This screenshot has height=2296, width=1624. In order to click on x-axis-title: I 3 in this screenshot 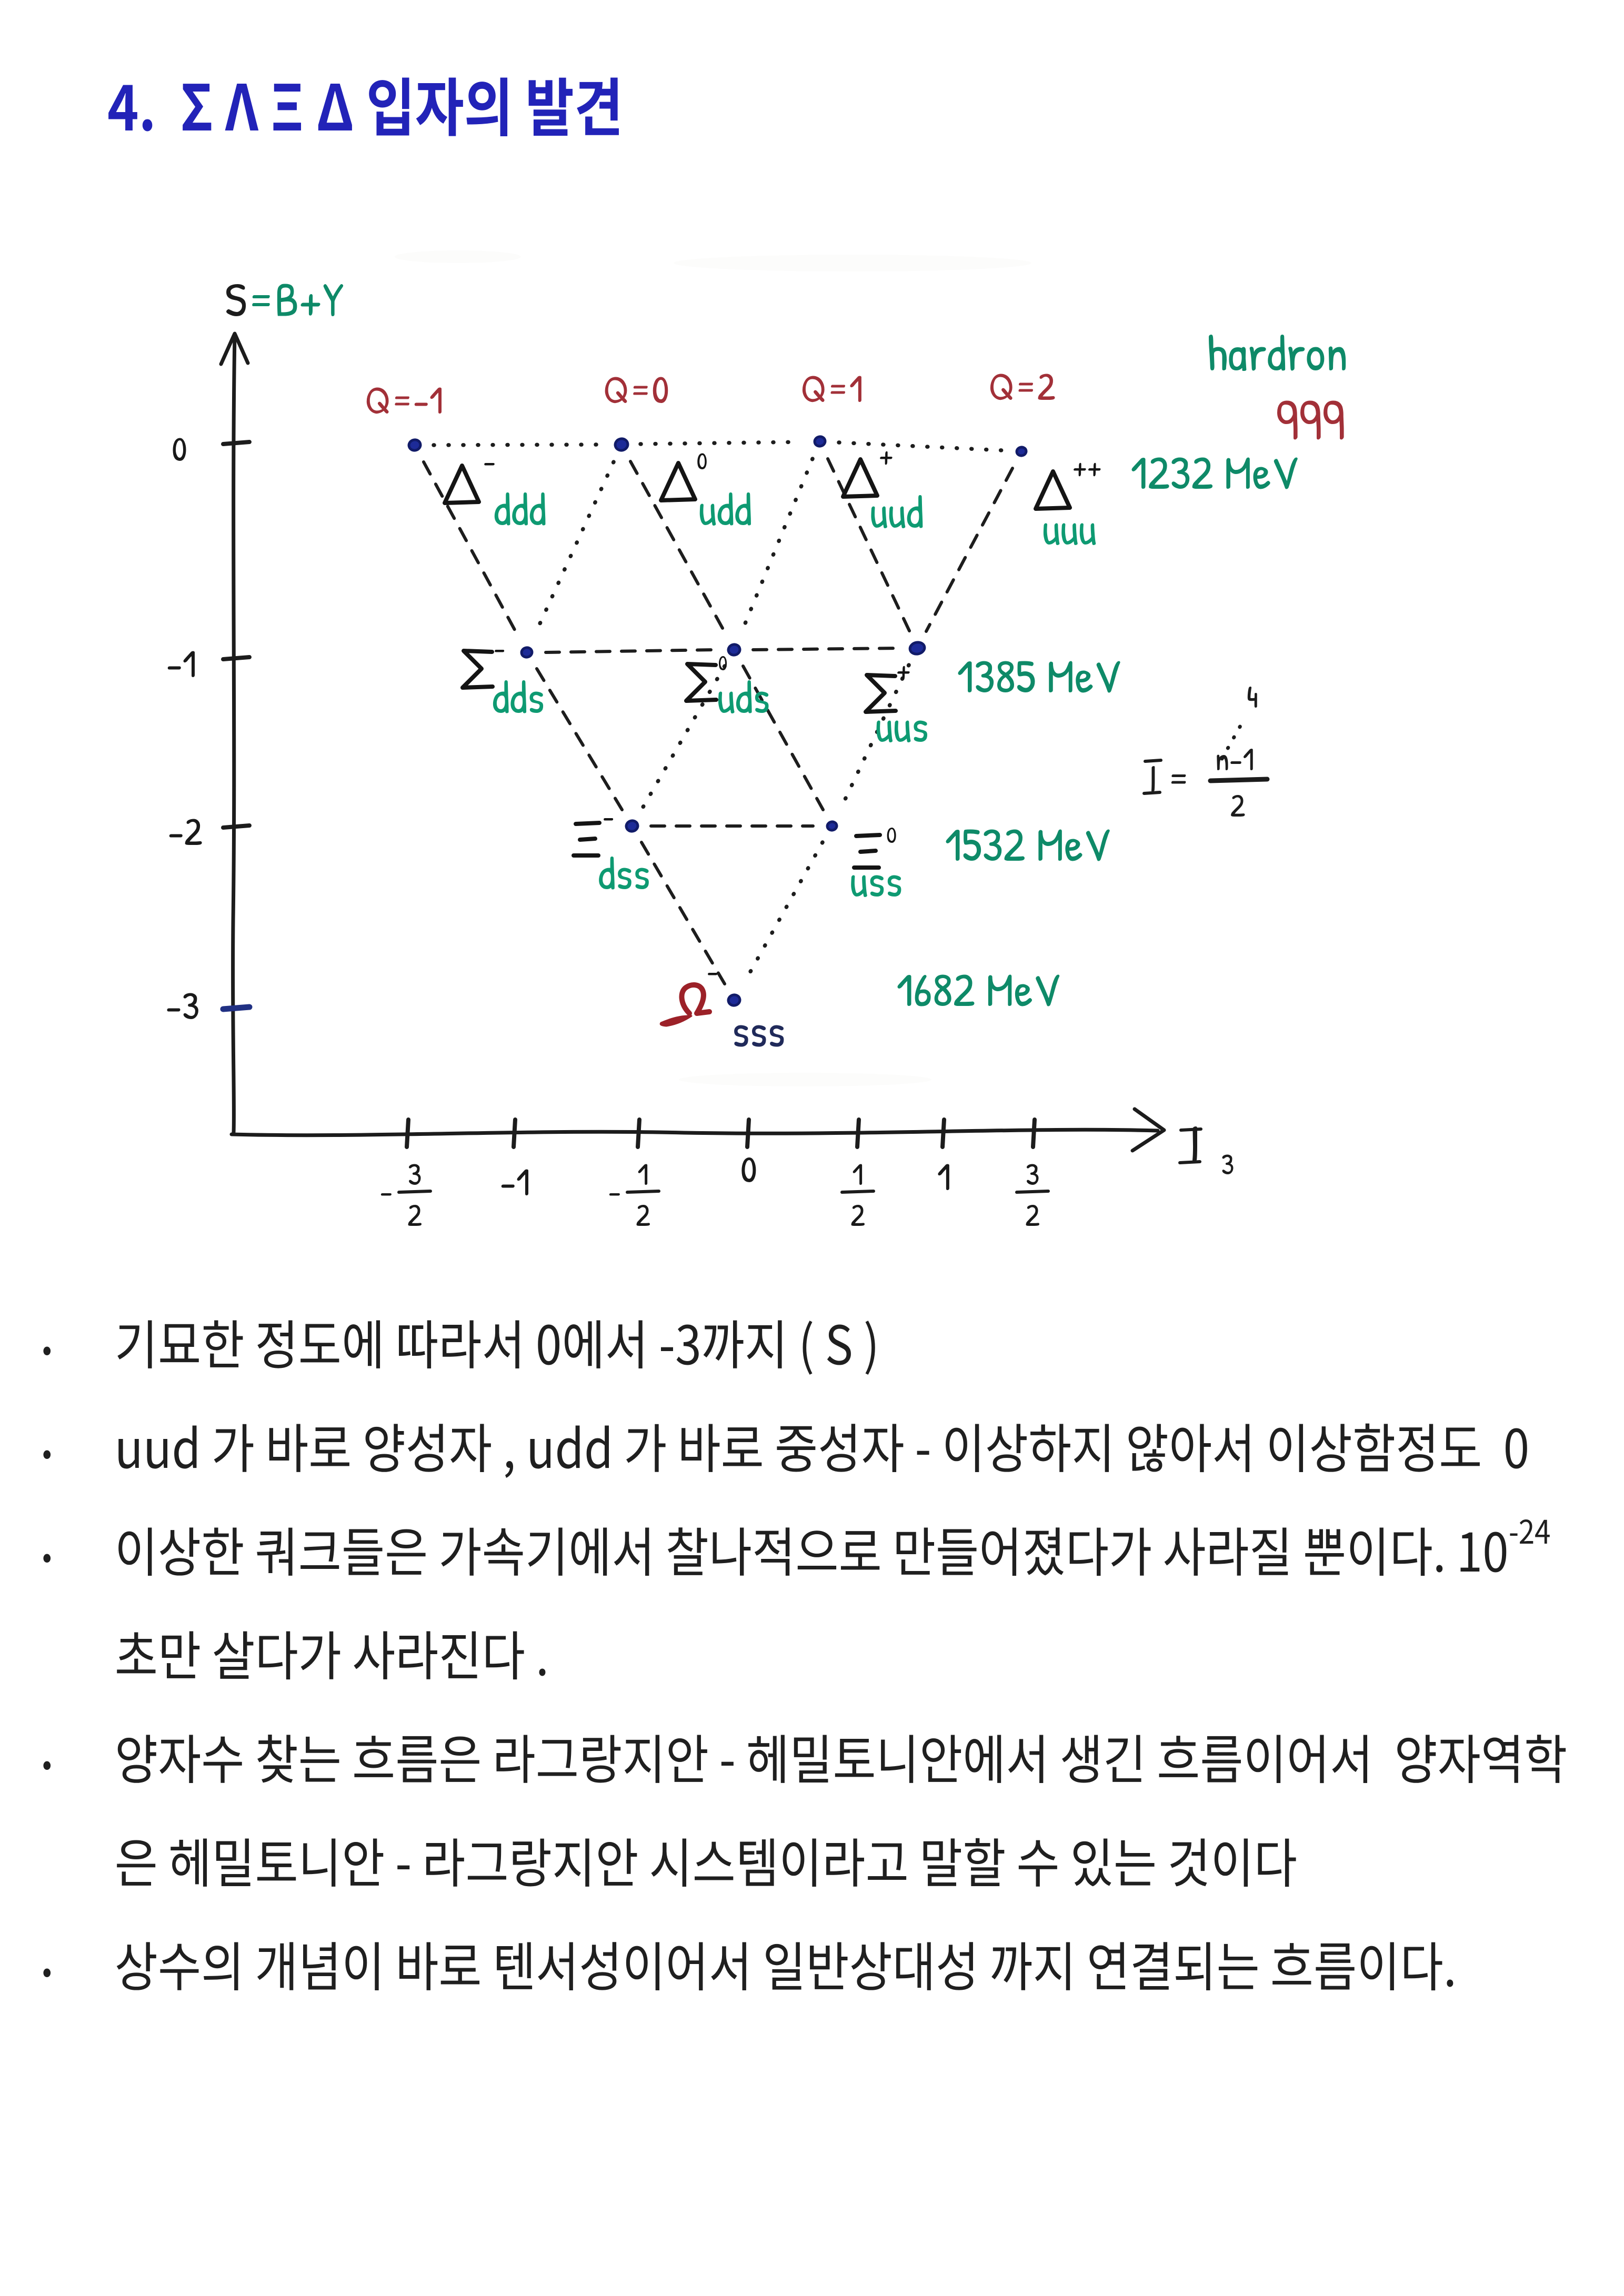, I will do `click(1206, 1144)`.